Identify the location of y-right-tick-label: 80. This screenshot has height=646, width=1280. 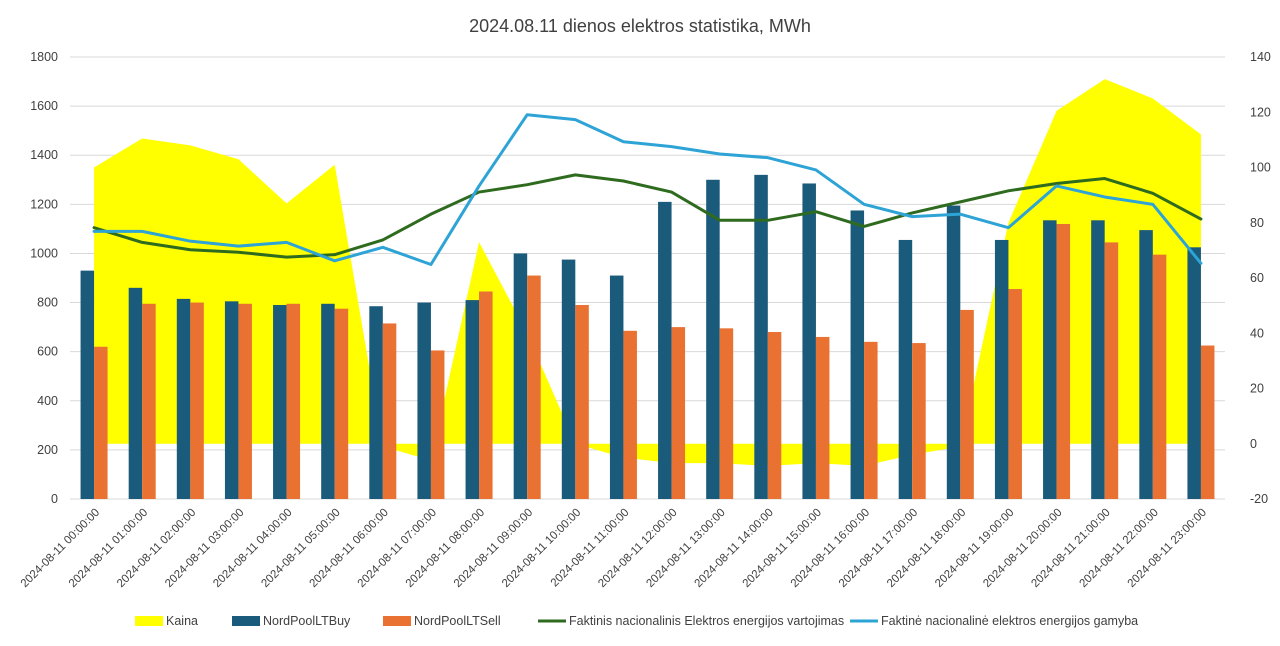
(1257, 223).